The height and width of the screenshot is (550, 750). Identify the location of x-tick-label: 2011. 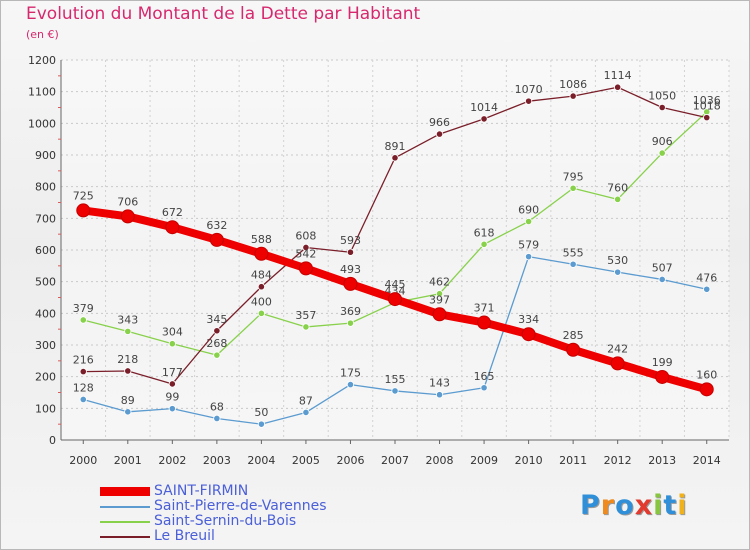
(573, 460).